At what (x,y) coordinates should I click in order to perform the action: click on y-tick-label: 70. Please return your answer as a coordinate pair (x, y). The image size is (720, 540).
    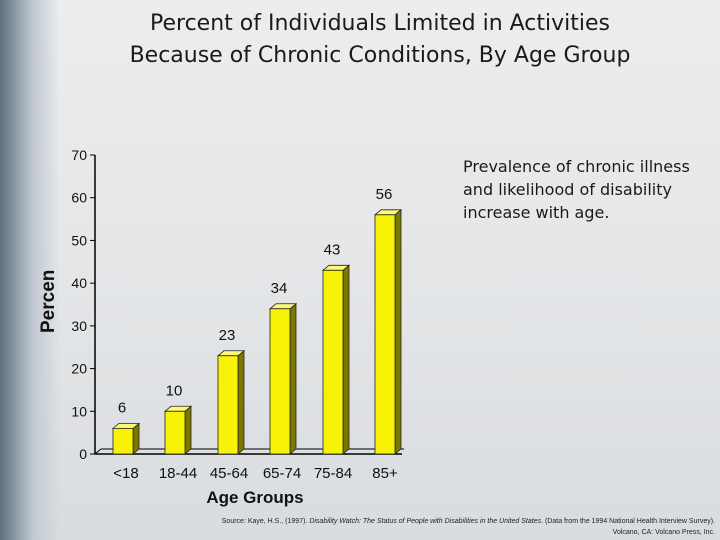
    Looking at the image, I should click on (79, 155).